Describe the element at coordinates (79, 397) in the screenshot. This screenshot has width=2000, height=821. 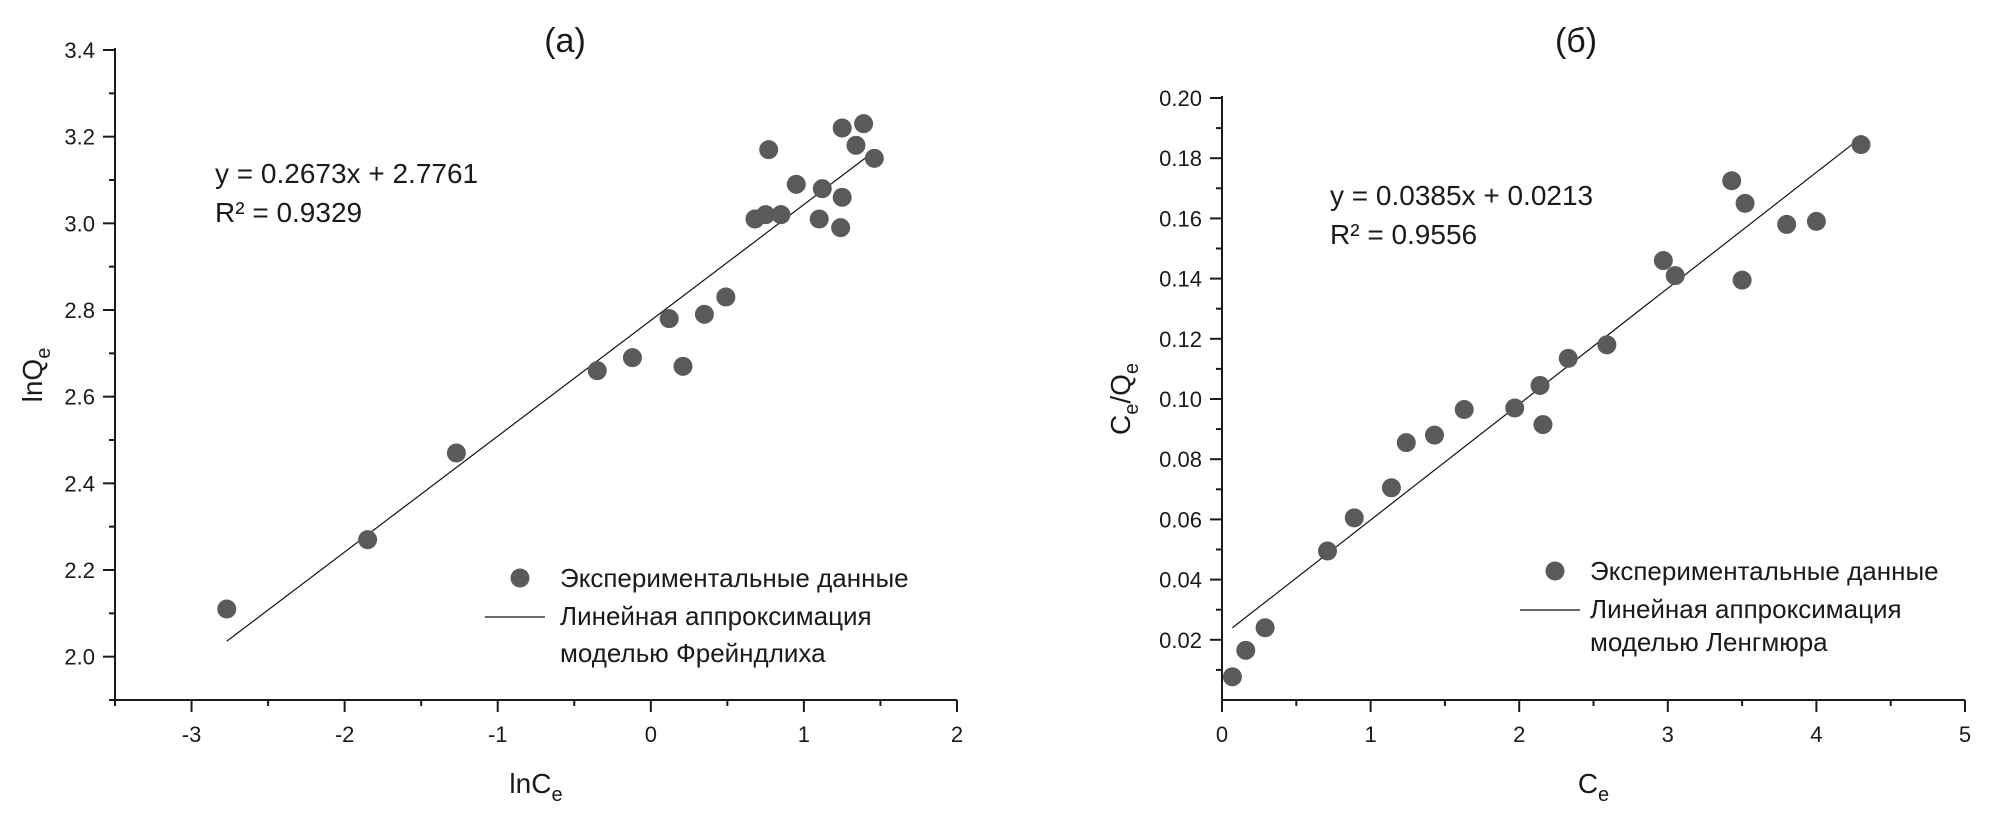
I see `y-tick-label: 2.6` at that location.